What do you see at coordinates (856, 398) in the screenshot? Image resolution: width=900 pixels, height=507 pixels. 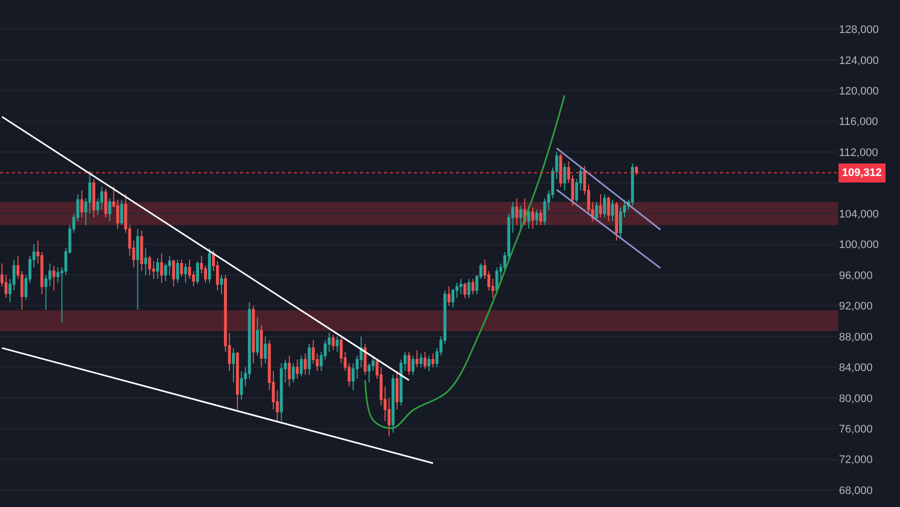 I see `y-tick-label: 80,000` at bounding box center [856, 398].